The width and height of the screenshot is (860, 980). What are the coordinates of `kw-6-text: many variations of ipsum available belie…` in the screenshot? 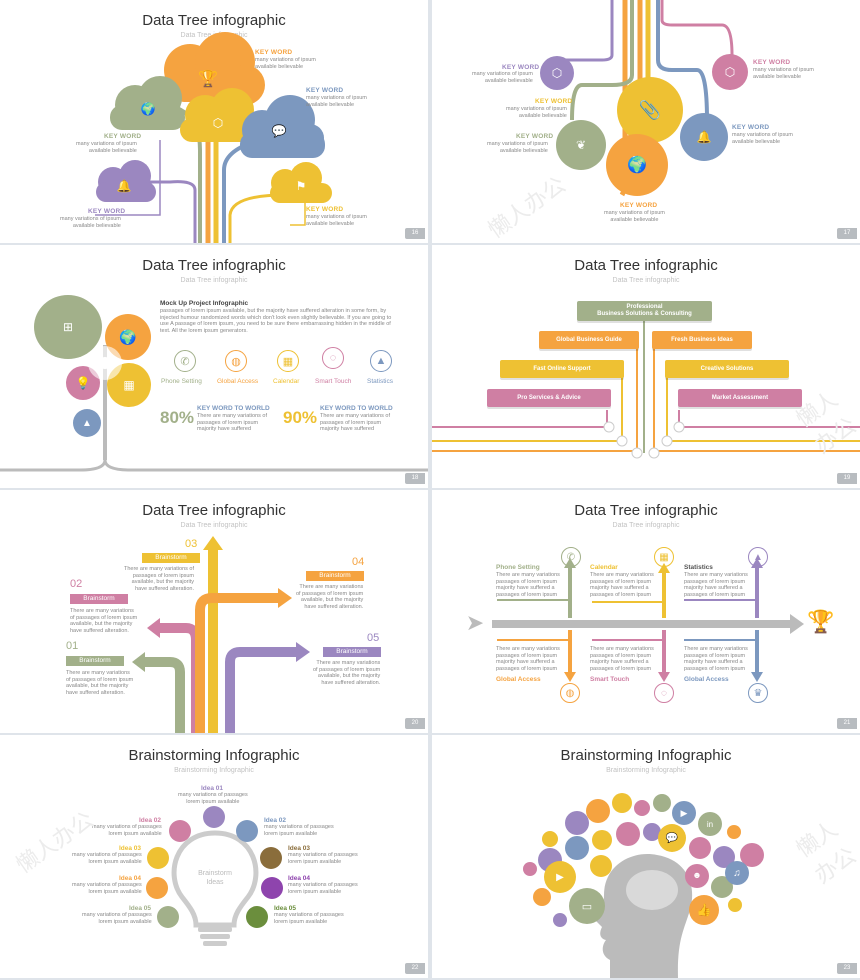 It's located at (783, 73).